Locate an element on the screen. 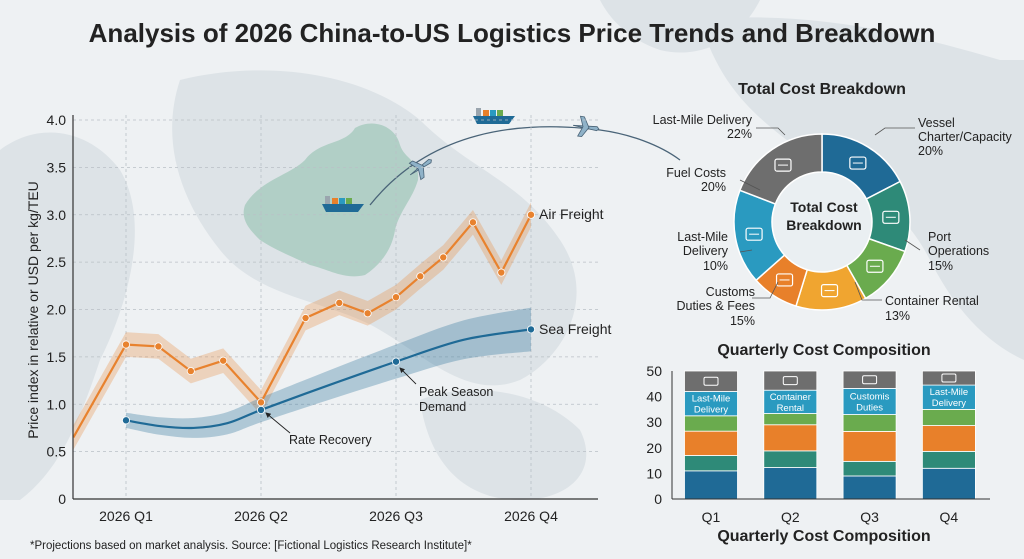  china-map-shape is located at coordinates (331, 200).